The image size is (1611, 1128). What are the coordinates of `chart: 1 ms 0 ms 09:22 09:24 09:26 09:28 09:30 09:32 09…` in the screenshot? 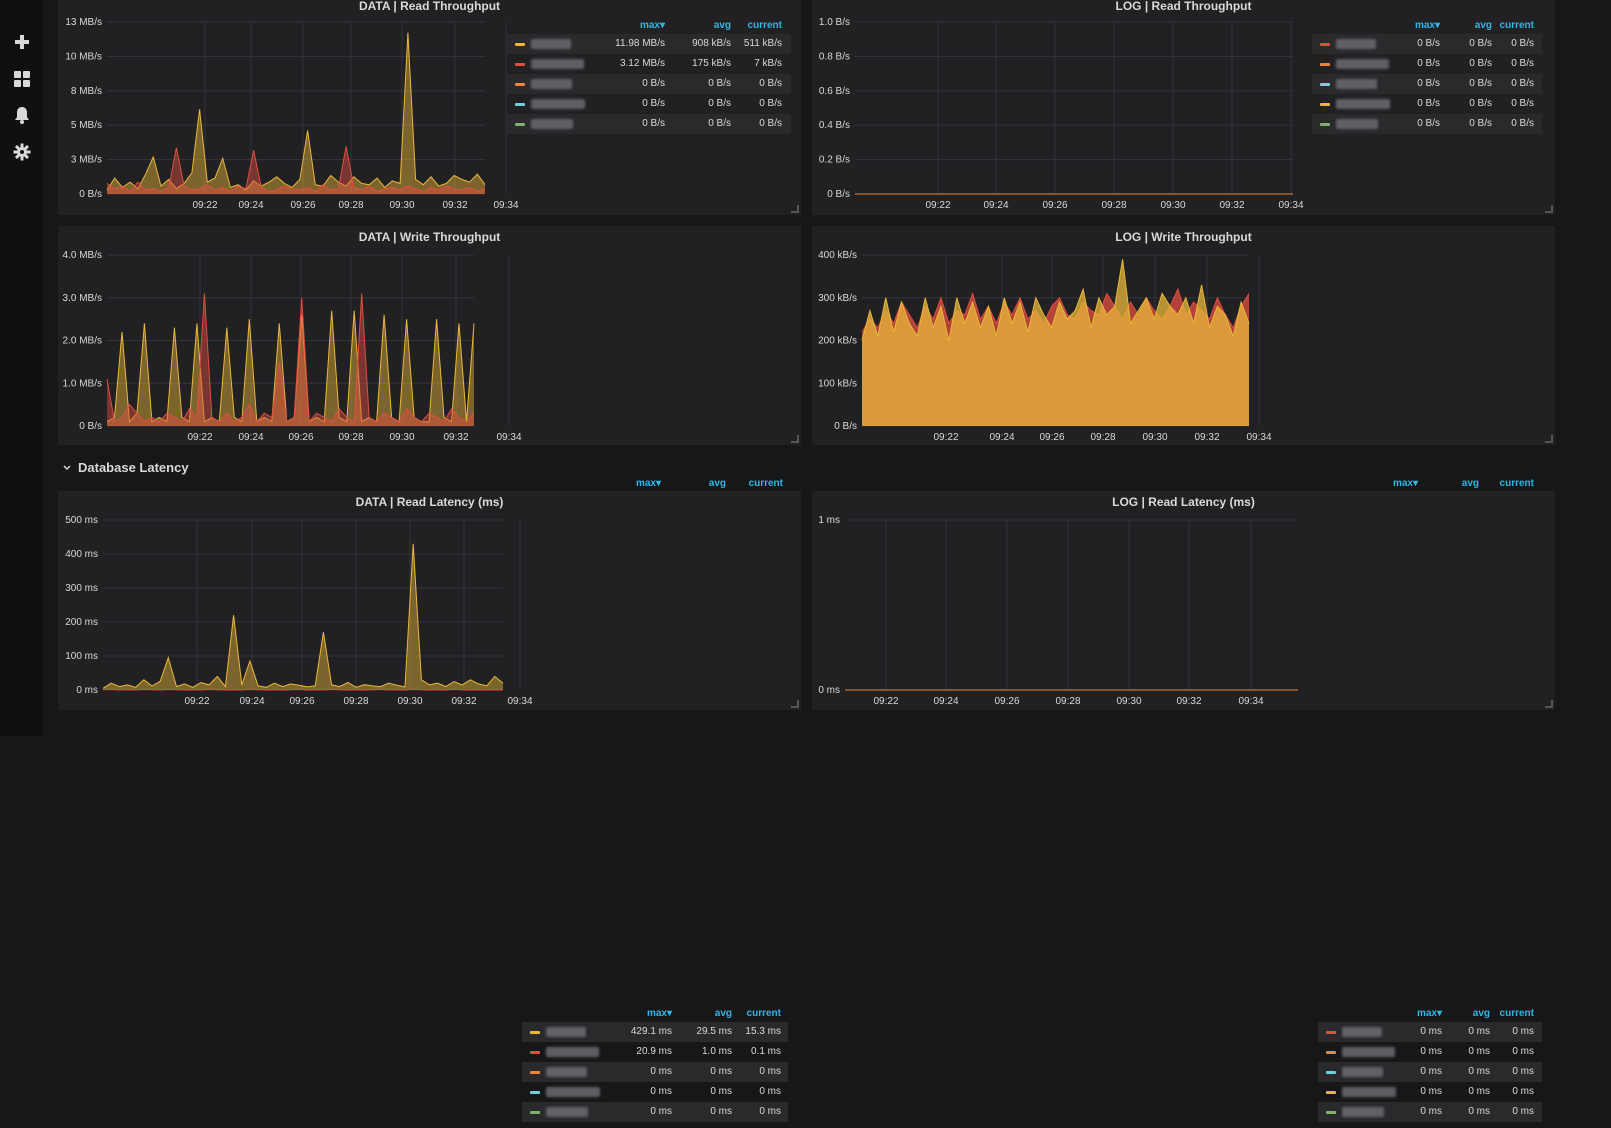 It's located at (1183, 600).